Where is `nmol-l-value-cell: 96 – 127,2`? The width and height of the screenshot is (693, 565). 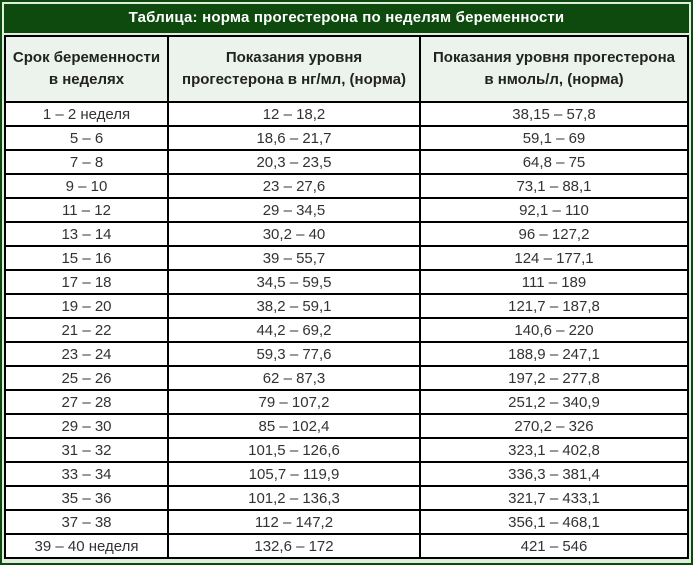
nmol-l-value-cell: 96 – 127,2 is located at coordinates (554, 234).